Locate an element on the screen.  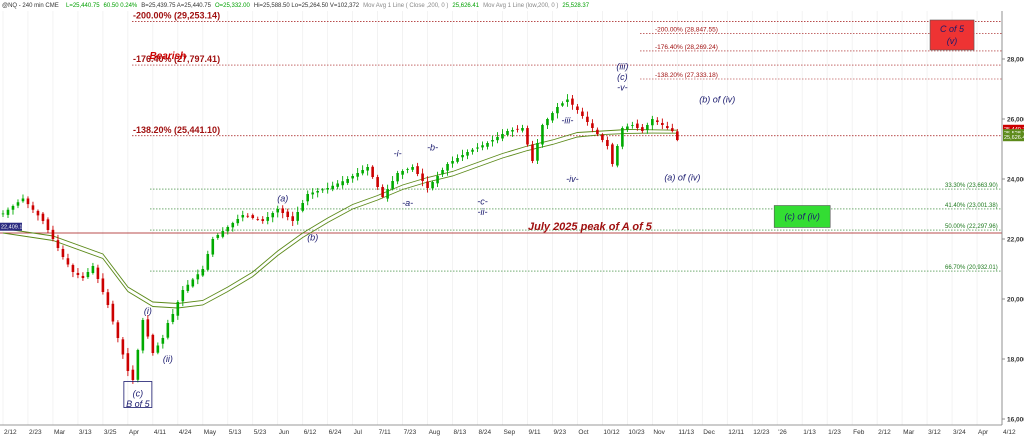
x-tick-label: '26 is located at coordinates (782, 432).